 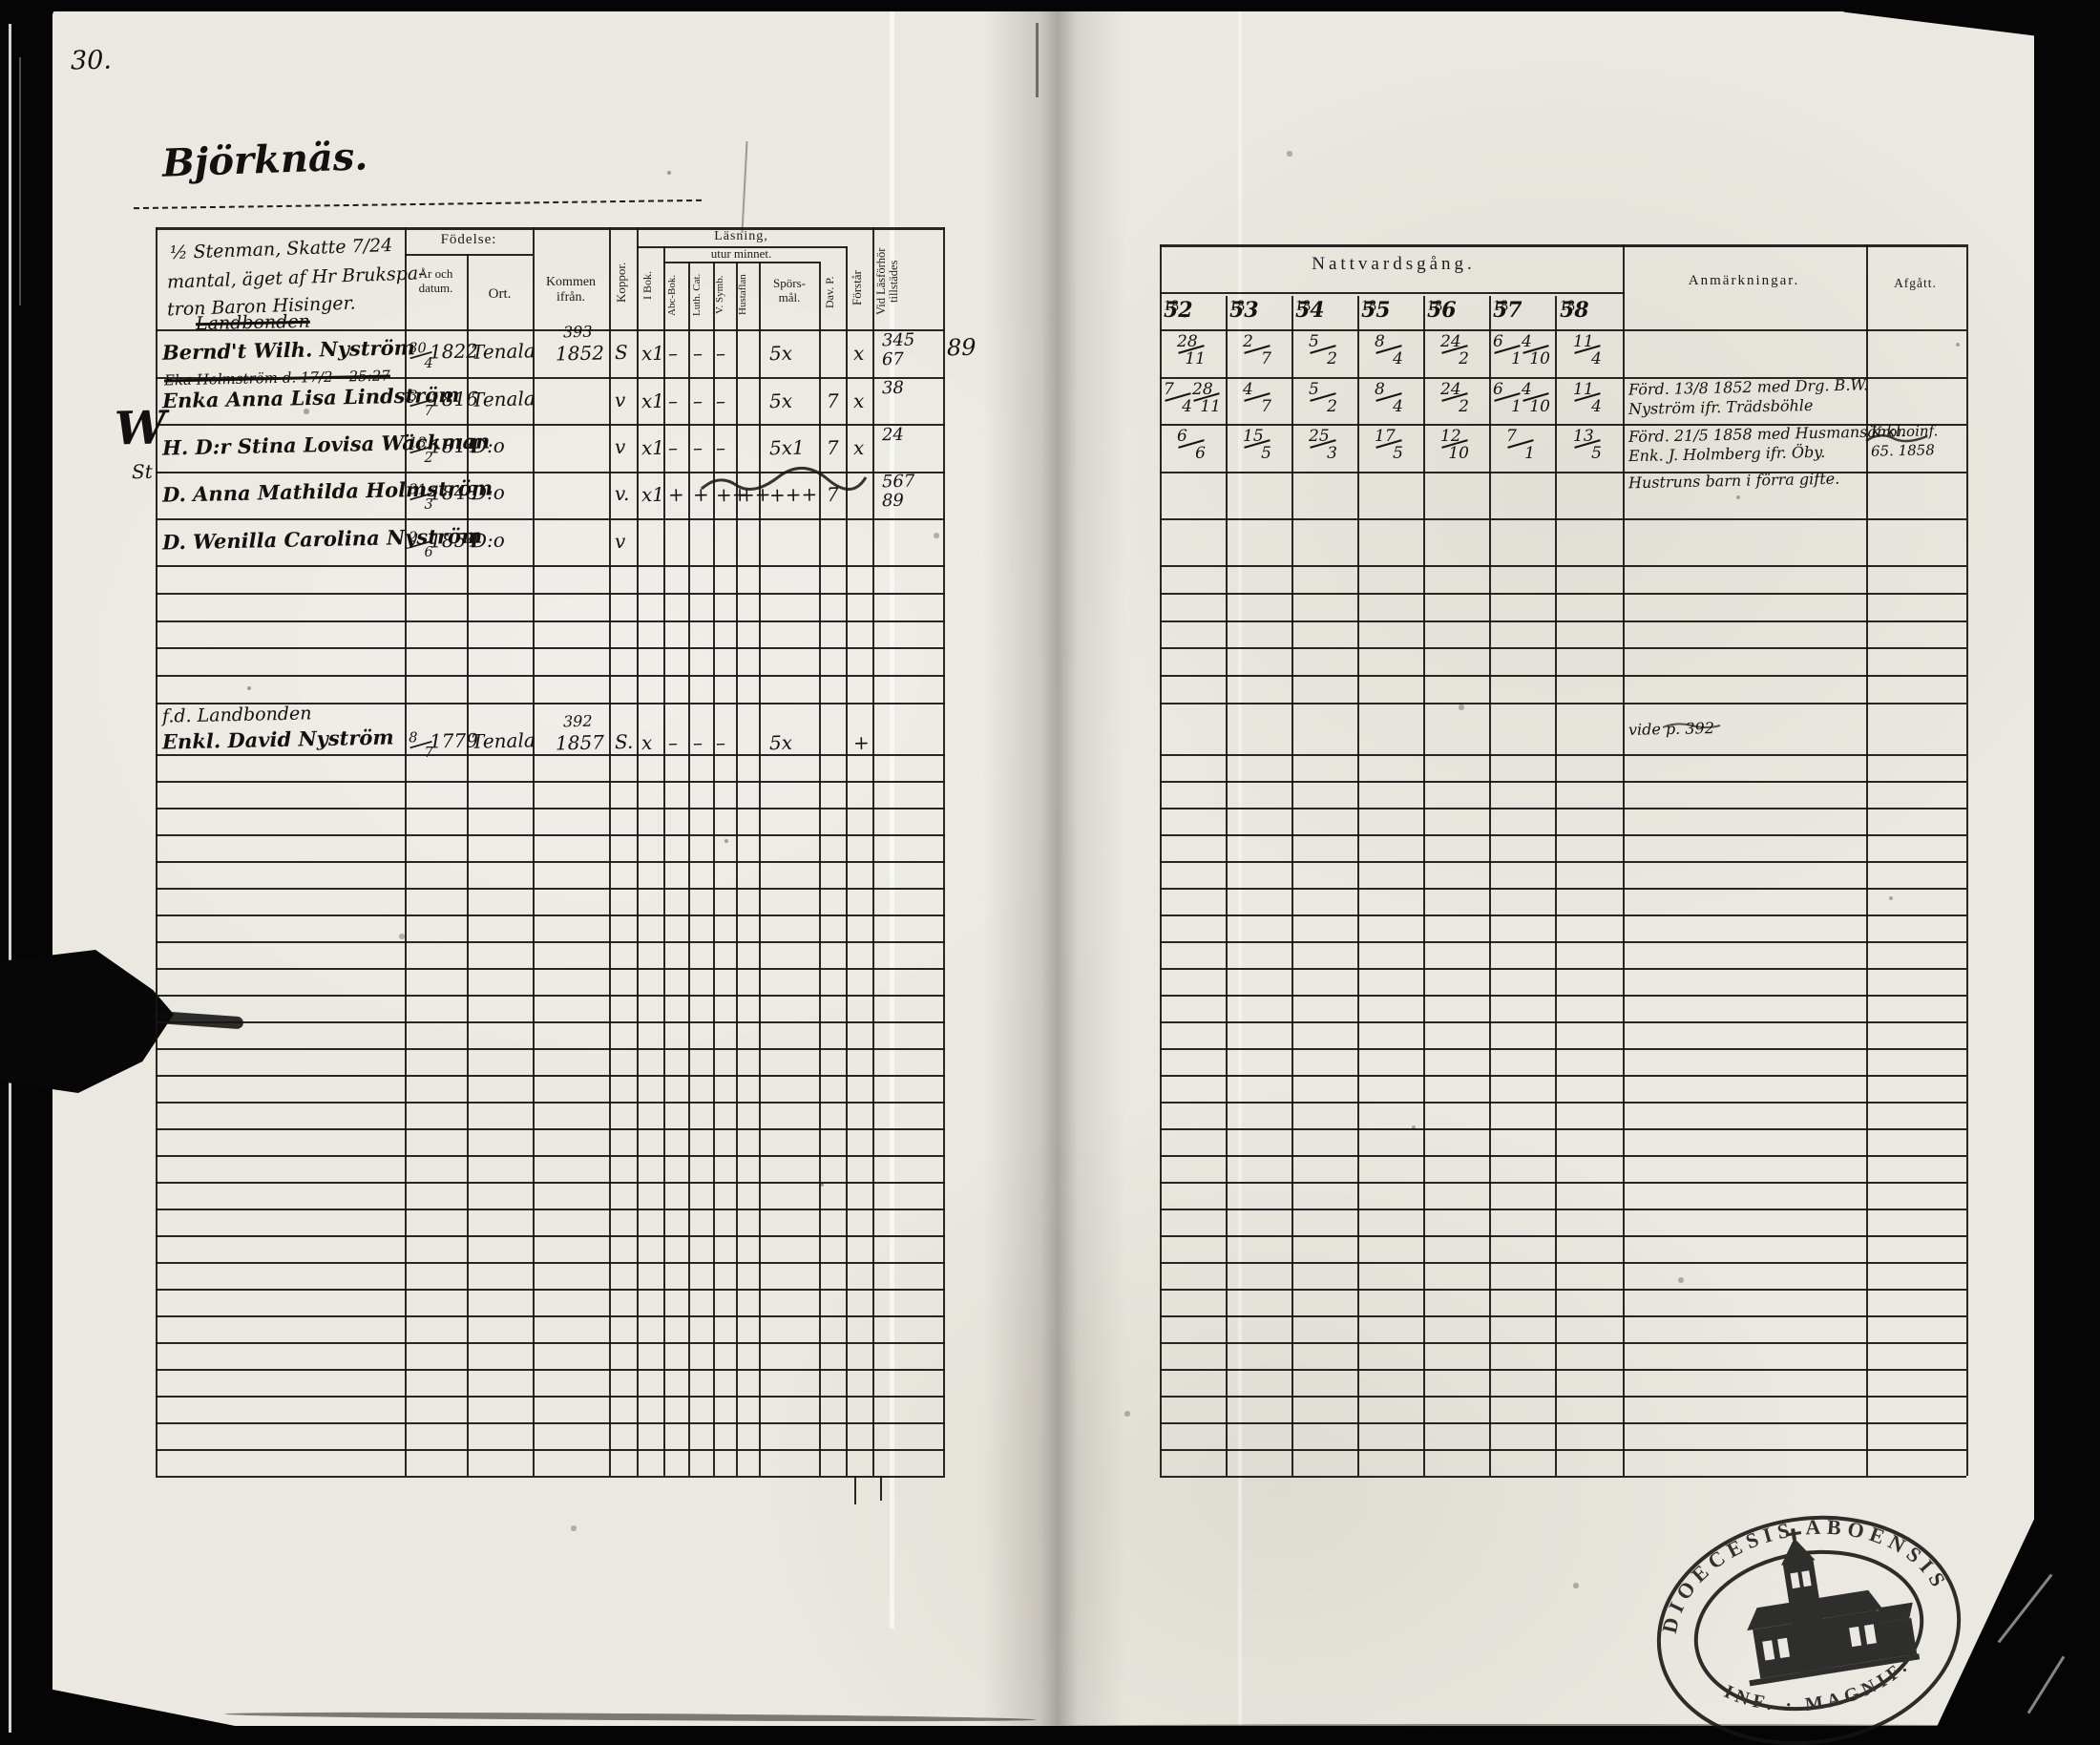 What do you see at coordinates (1834, 1607) in the screenshot?
I see `stamp-church-illustration` at bounding box center [1834, 1607].